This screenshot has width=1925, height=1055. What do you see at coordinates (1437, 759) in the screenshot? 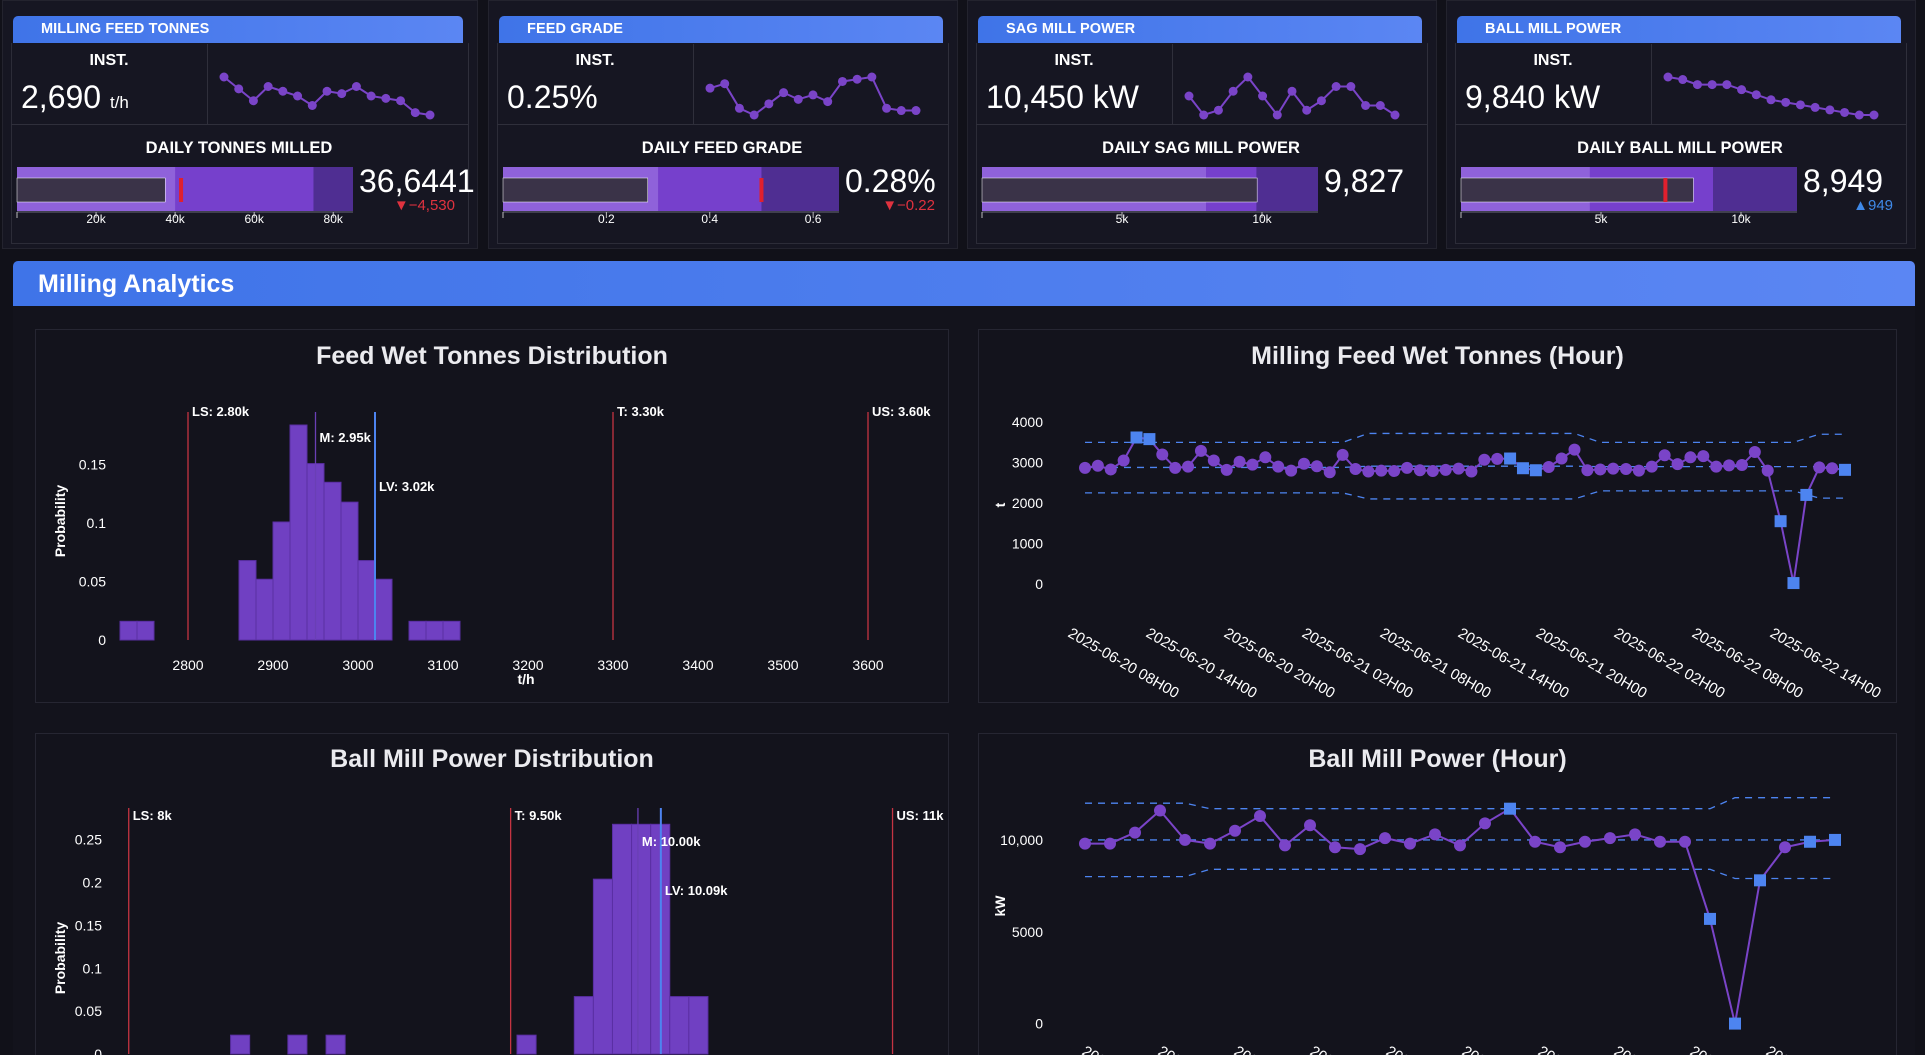
I see `ball-hour-title: Ball Mill Power (Hour)` at bounding box center [1437, 759].